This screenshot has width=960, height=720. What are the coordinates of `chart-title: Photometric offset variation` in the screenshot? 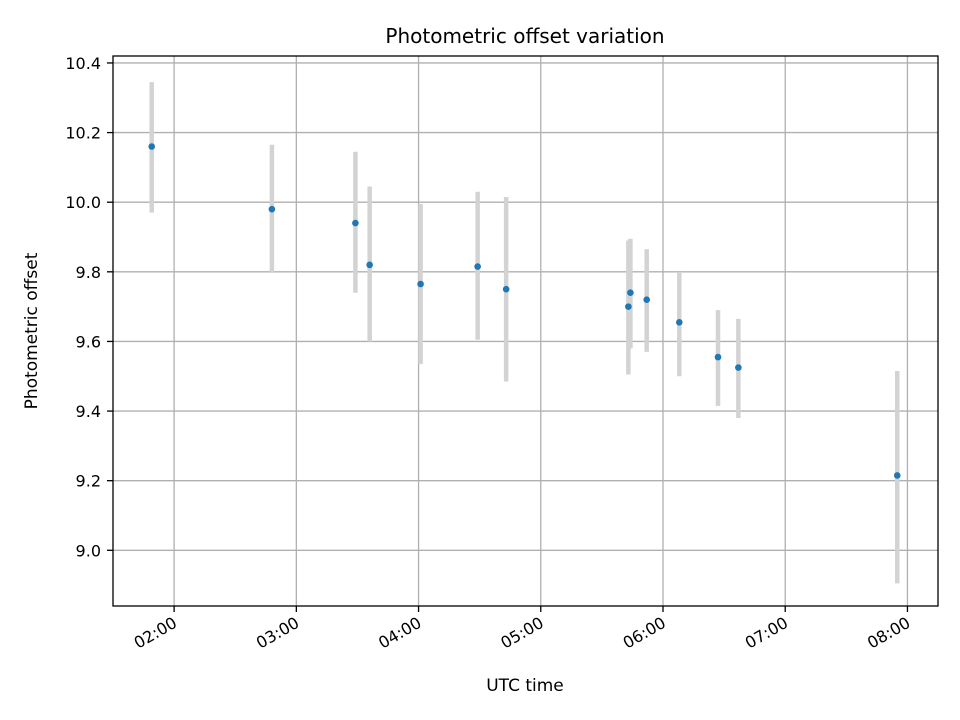 It's located at (524, 36).